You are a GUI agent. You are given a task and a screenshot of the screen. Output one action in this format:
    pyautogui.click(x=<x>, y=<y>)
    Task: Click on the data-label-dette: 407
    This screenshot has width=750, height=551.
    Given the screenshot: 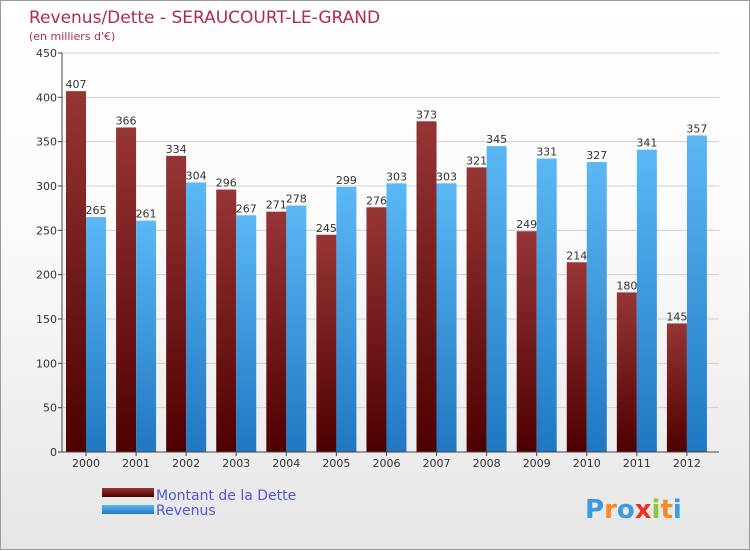 What is the action you would take?
    pyautogui.click(x=76, y=84)
    